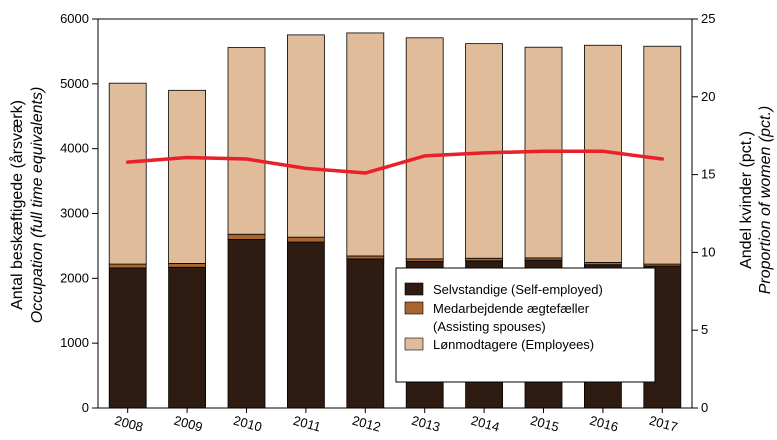 The width and height of the screenshot is (777, 440). Describe the element at coordinates (74, 342) in the screenshot. I see `y-left-tick-label-1000: 1000` at that location.